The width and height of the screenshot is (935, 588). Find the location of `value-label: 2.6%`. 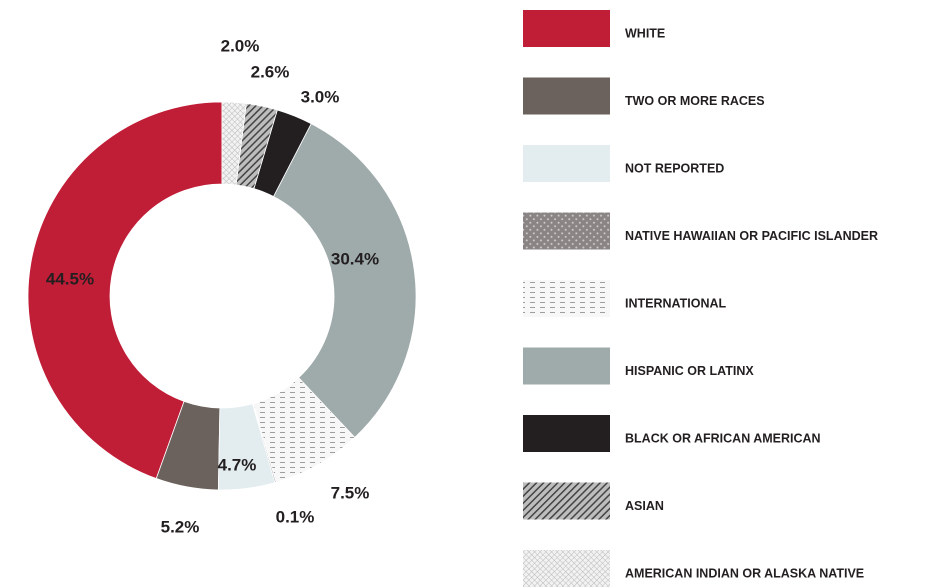

value-label: 2.6% is located at coordinates (270, 71).